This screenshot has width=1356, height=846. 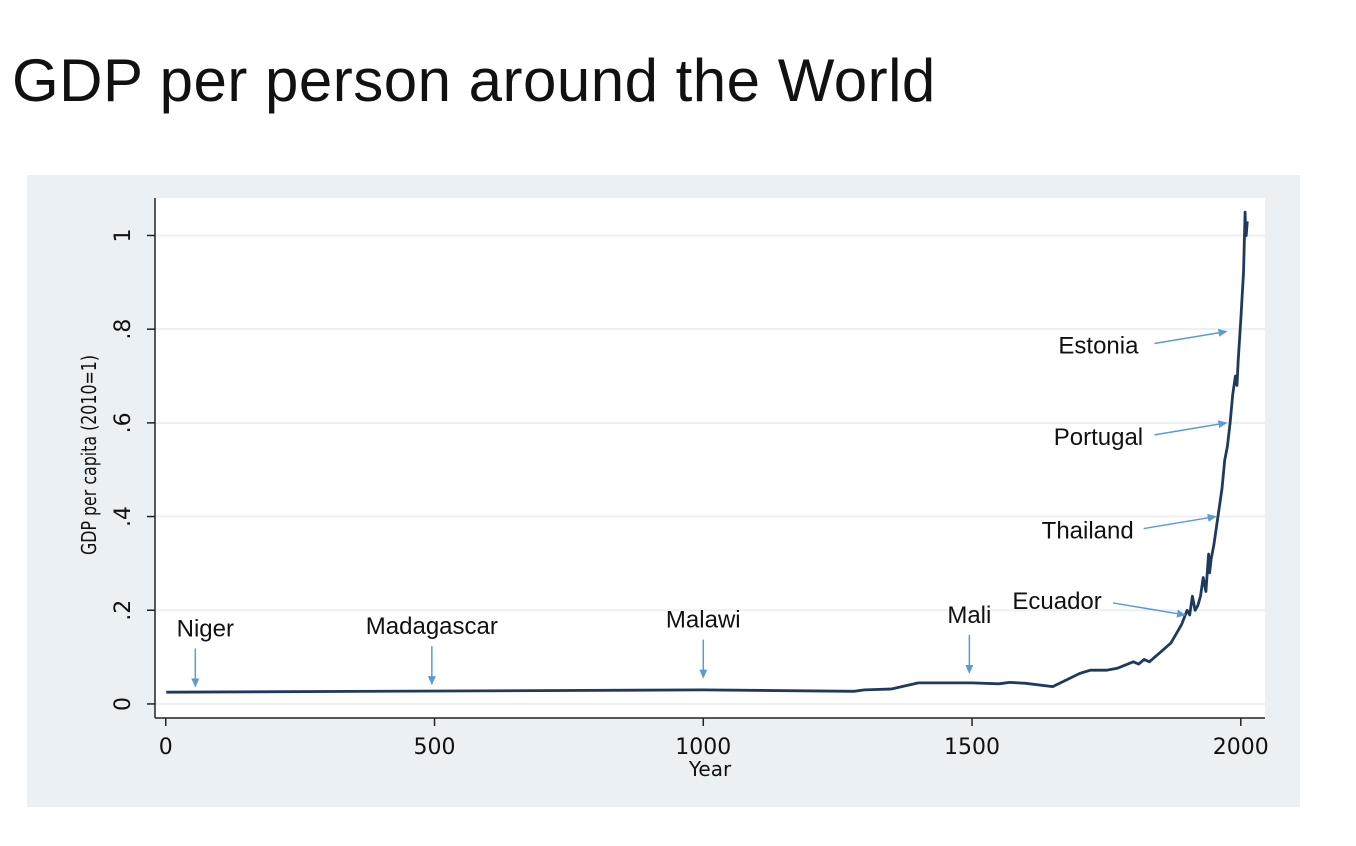 What do you see at coordinates (710, 769) in the screenshot?
I see `x-axis-title: Year` at bounding box center [710, 769].